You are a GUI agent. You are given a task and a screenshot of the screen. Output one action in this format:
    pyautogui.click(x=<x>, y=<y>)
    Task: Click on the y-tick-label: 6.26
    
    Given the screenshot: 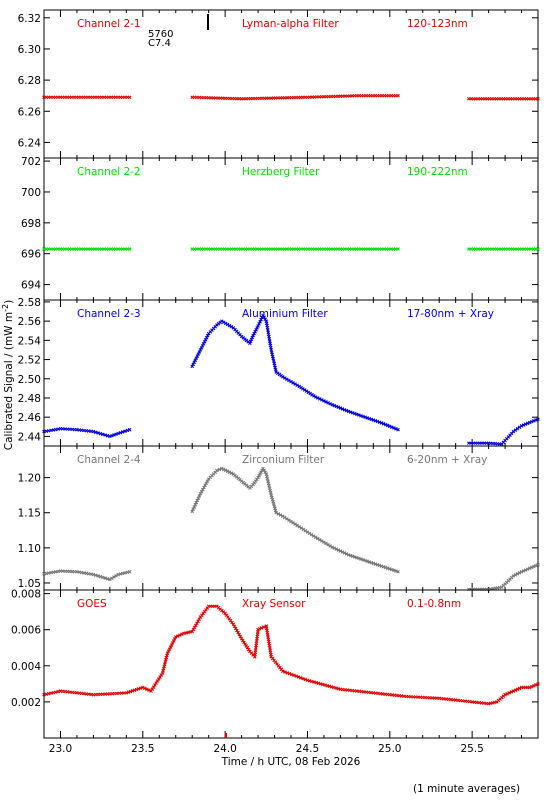 What is the action you would take?
    pyautogui.click(x=30, y=112)
    